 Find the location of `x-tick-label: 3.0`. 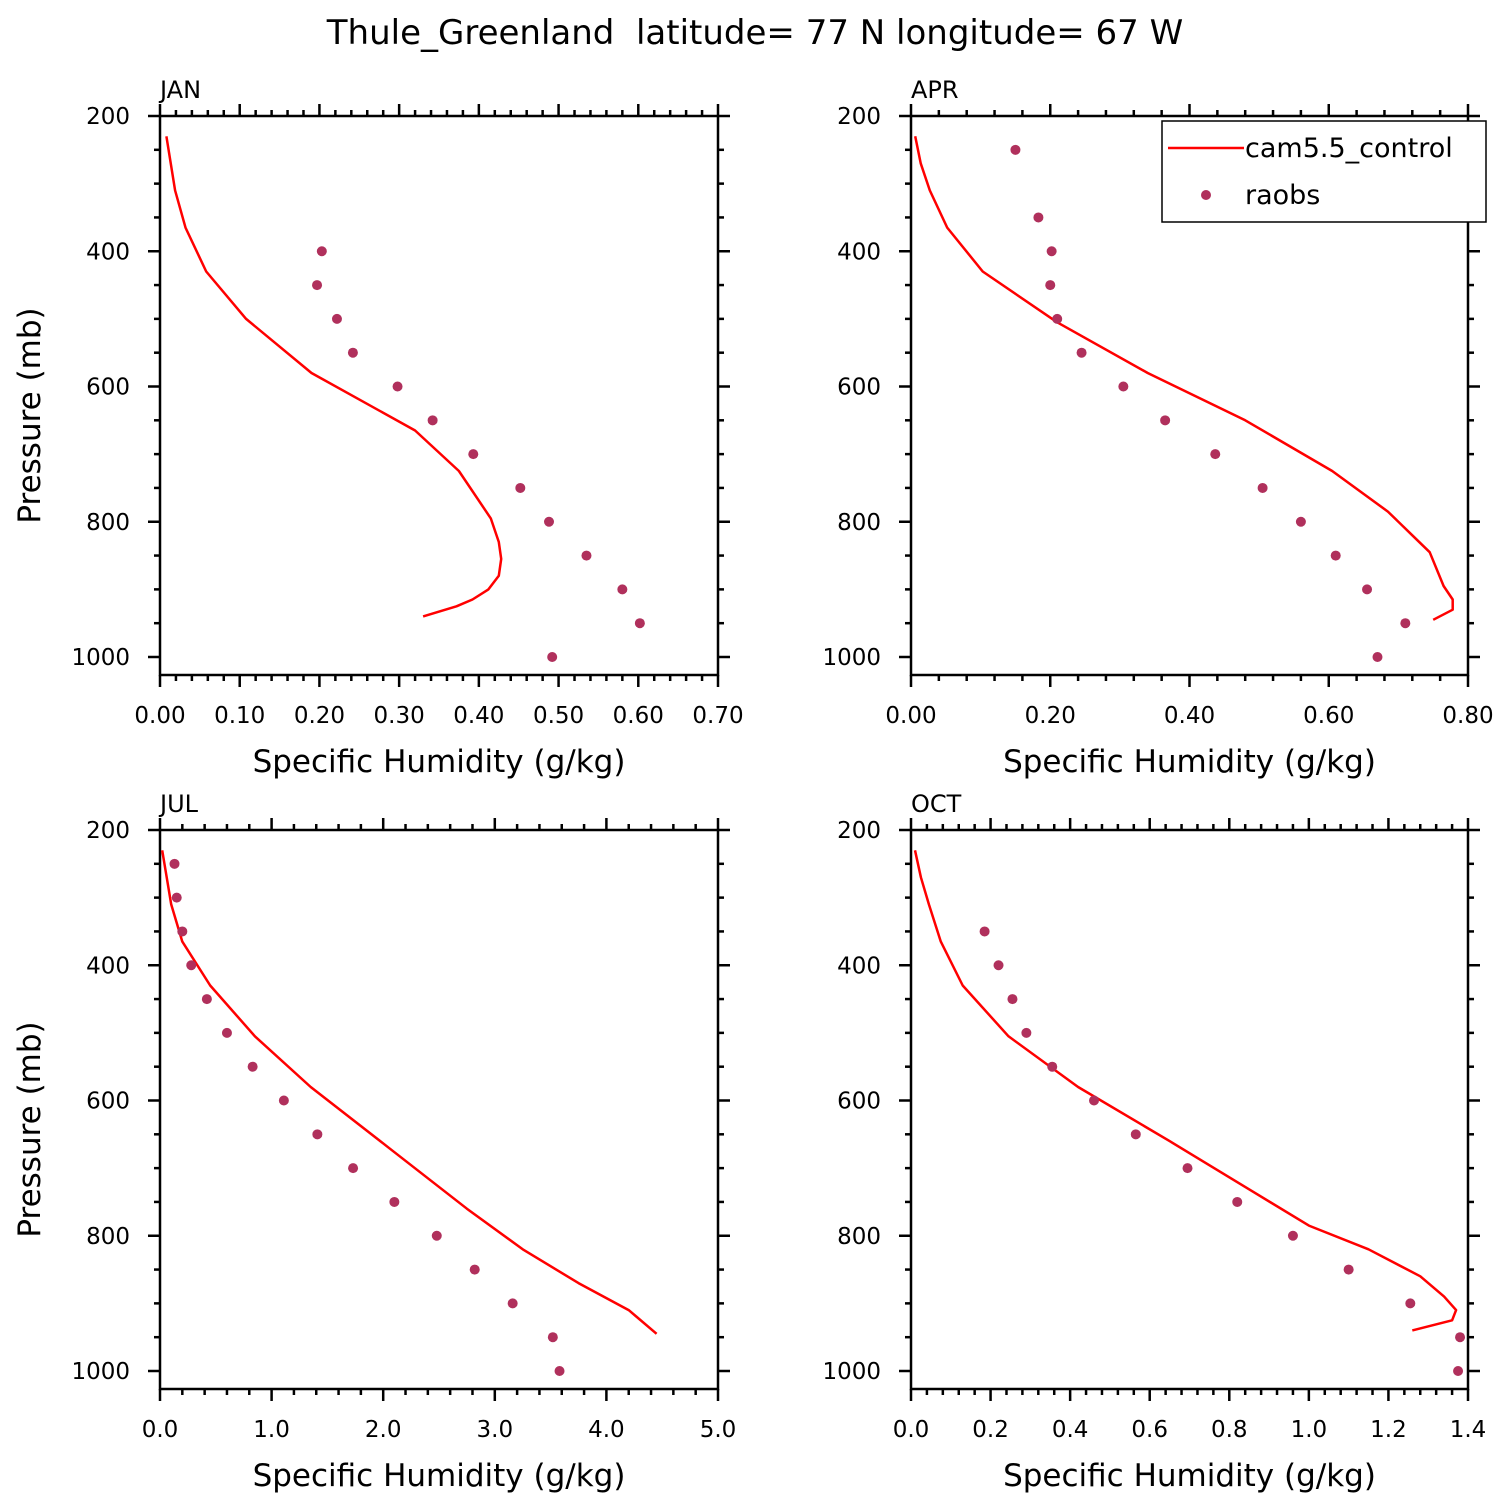

x-tick-label: 3.0 is located at coordinates (495, 1430).